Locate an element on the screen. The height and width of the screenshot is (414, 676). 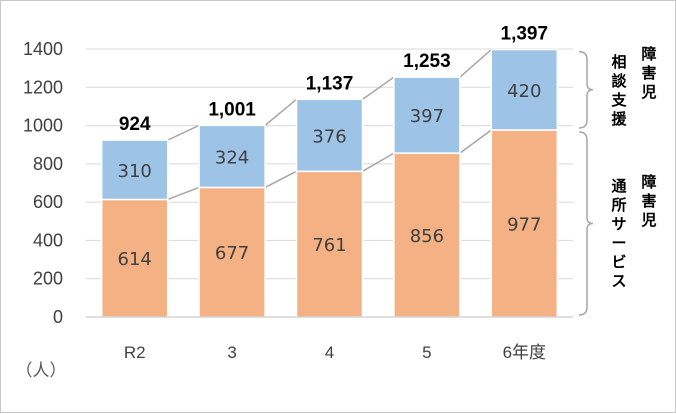
bracket-label-char: ビ is located at coordinates (618, 262).